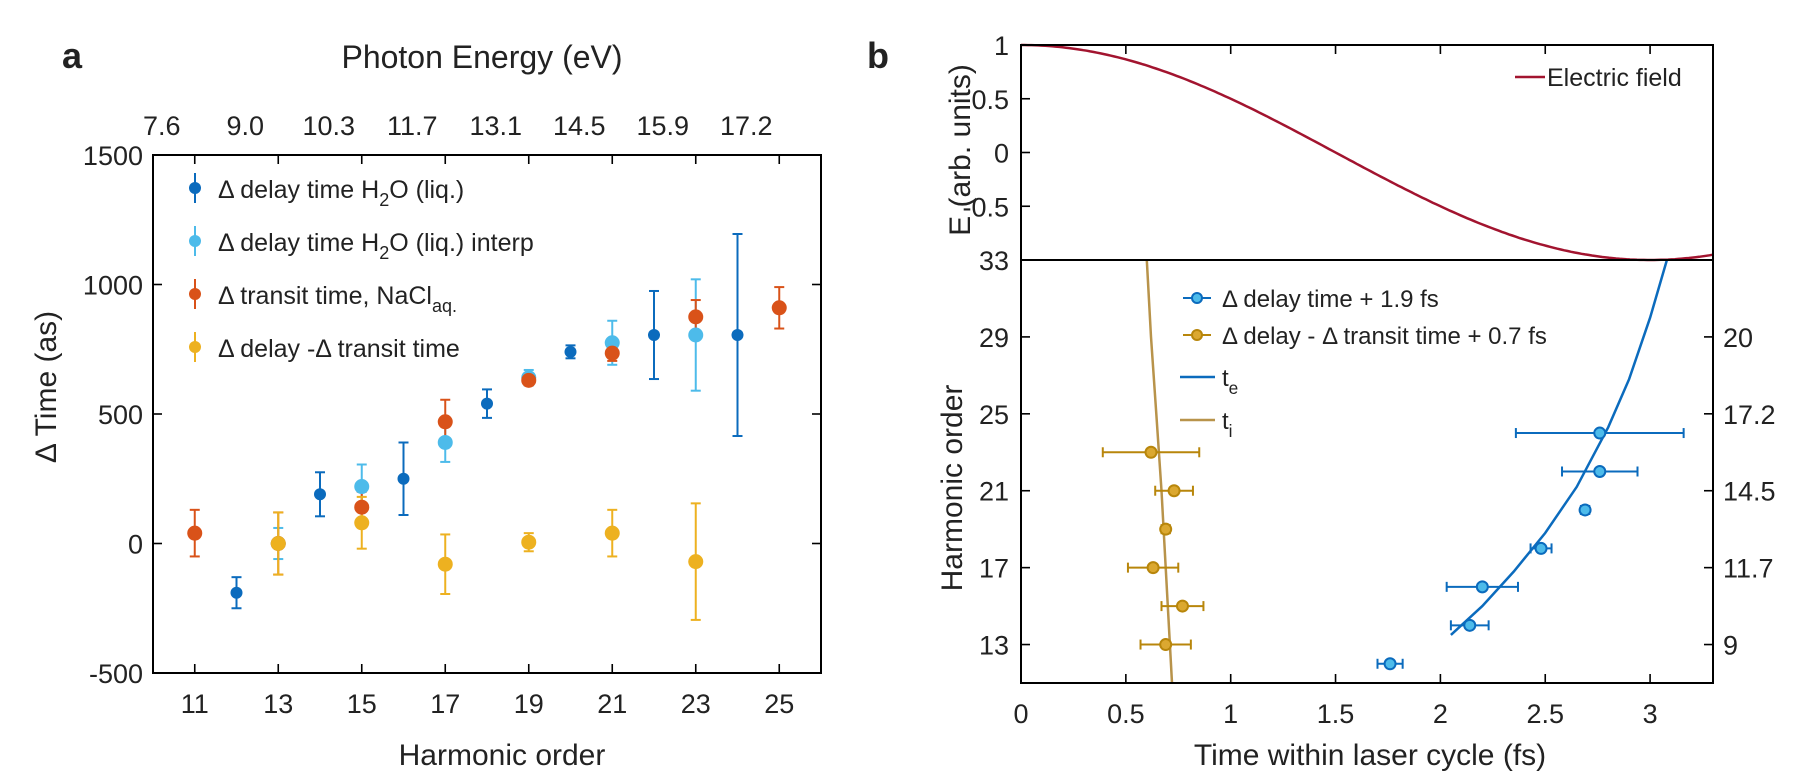 The width and height of the screenshot is (1813, 784). What do you see at coordinates (502, 755) in the screenshot?
I see `panel-a-x-axis-label: Harmonic order` at bounding box center [502, 755].